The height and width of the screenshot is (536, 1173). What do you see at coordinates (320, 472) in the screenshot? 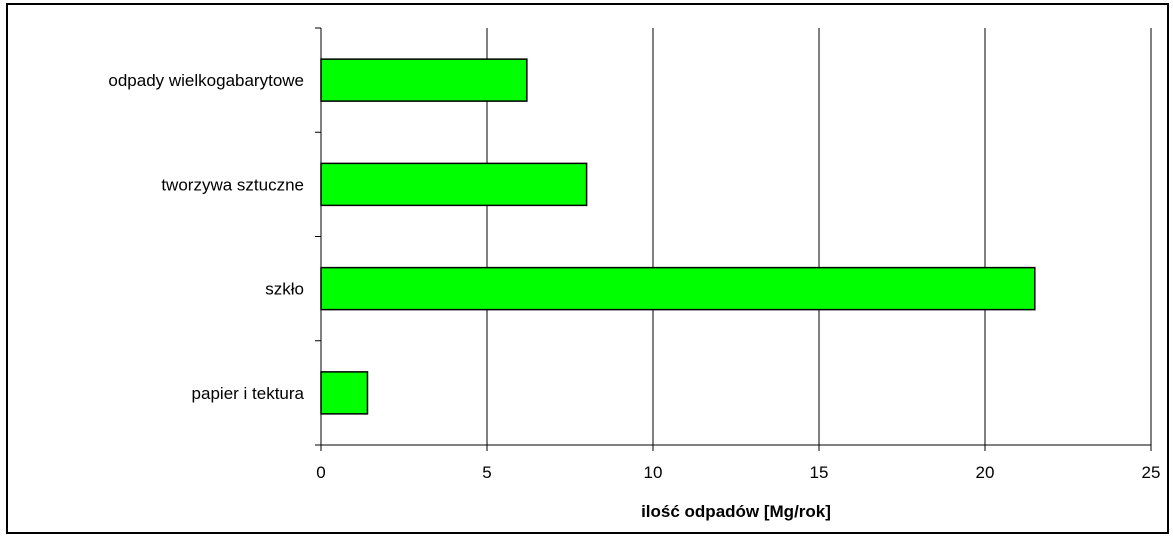
I see `x-tick-label: 0` at bounding box center [320, 472].